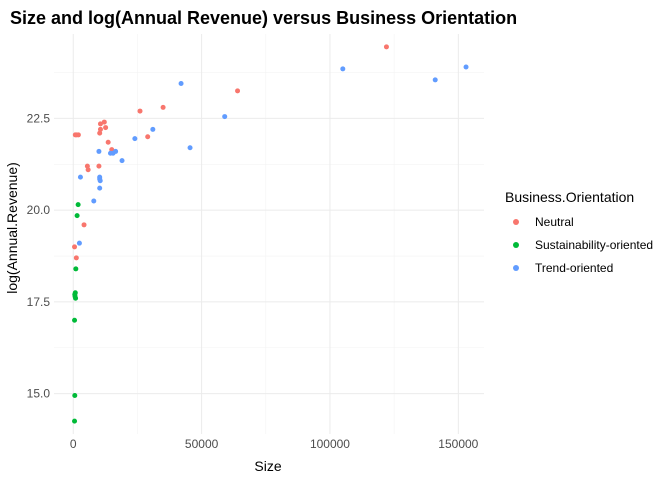  I want to click on legend-key-sustainability-oriented, so click(516, 245).